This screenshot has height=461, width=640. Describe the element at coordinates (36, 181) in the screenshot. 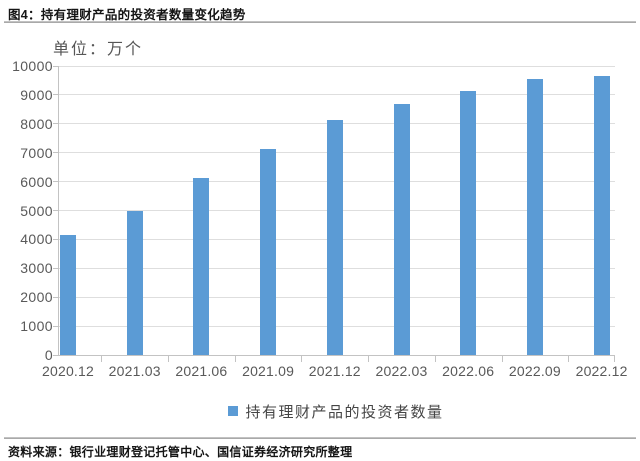

I see `y-axis-label: 6000` at that location.